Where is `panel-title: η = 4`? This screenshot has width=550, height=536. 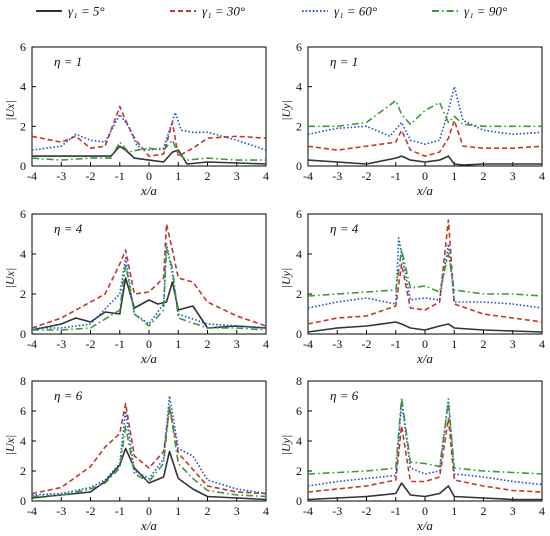
panel-title: η = 4 is located at coordinates (344, 228).